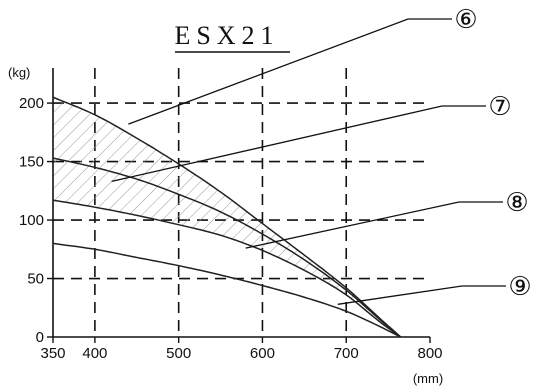 Image resolution: width=555 pixels, height=387 pixels. I want to click on x-tick-label-800: 800, so click(429, 353).